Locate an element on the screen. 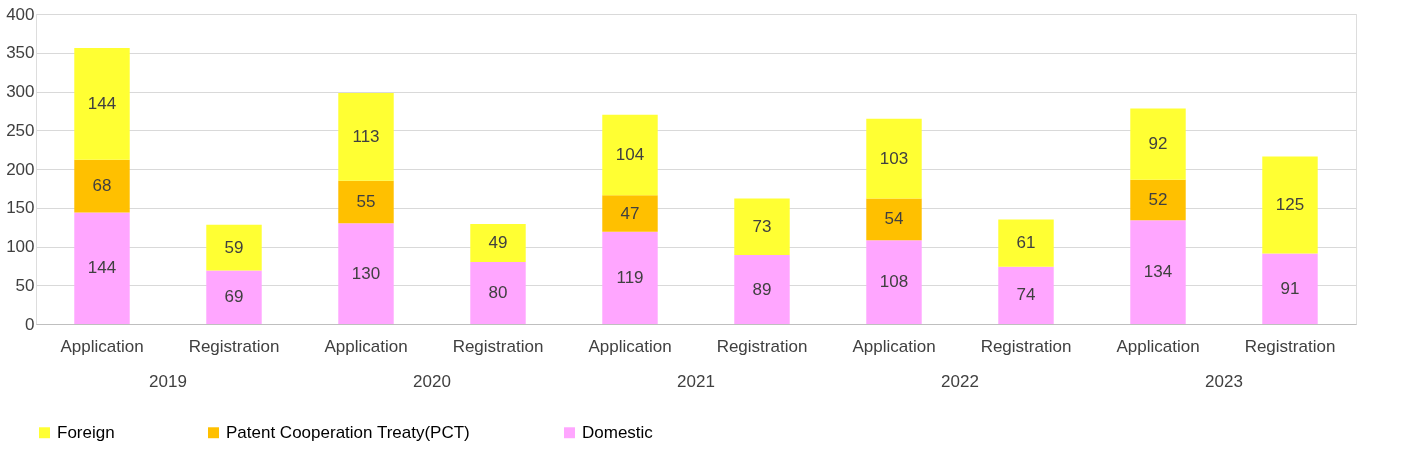 Image resolution: width=1404 pixels, height=466 pixels. y-tick-label: 0 is located at coordinates (30, 324).